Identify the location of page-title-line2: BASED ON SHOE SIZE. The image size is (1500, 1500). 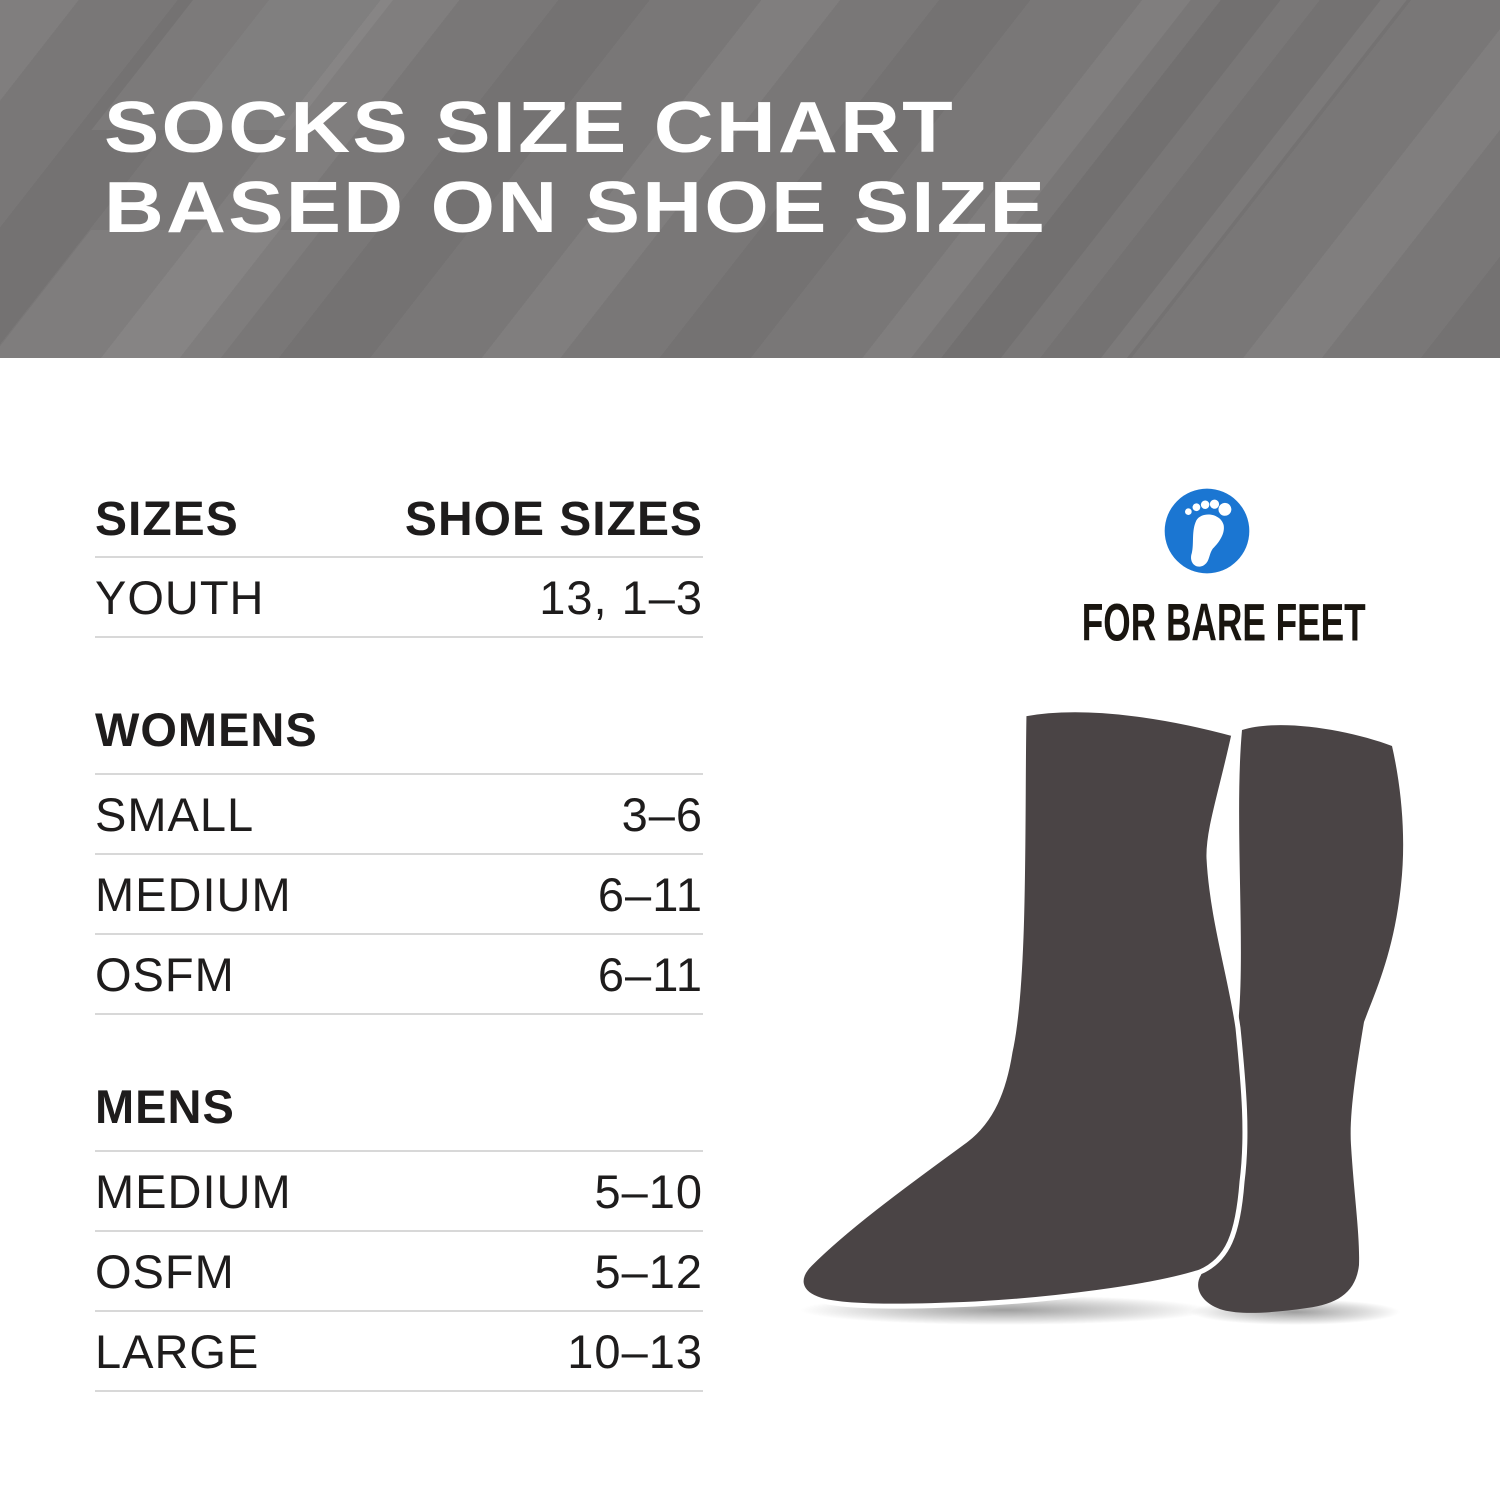
(576, 208).